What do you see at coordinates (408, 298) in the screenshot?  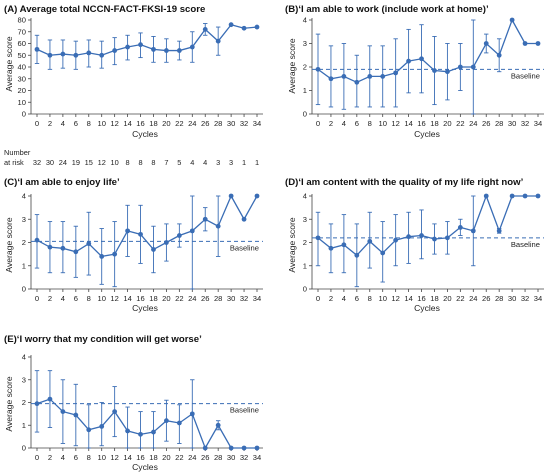 I see `panel-d-xtick-label: 14` at bounding box center [408, 298].